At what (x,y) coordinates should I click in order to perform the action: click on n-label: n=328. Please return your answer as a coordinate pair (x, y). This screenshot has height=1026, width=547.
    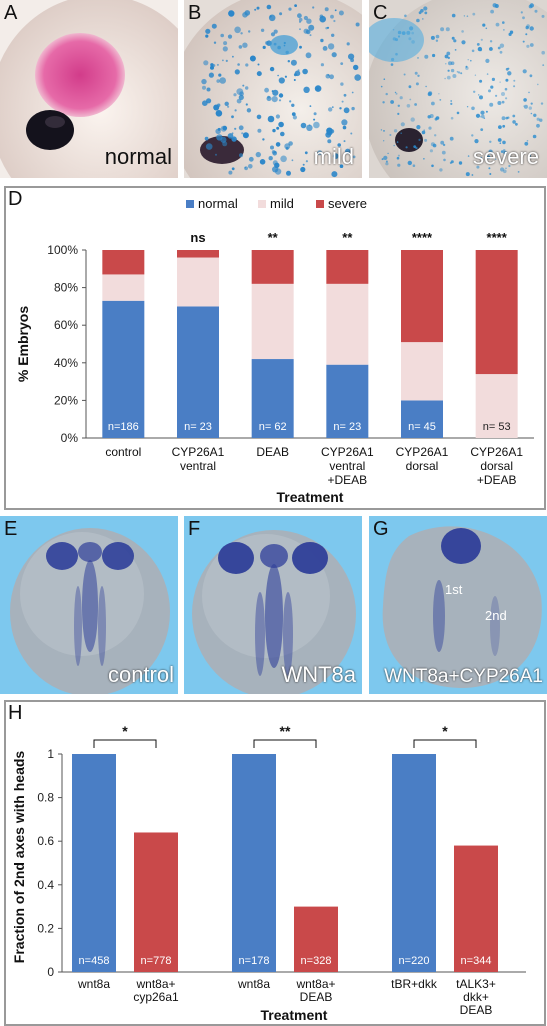
    Looking at the image, I should click on (316, 961).